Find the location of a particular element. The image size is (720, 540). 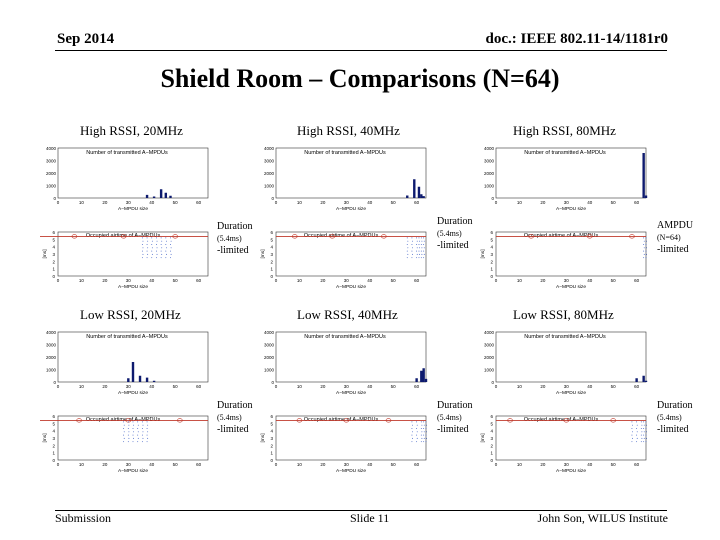

top-x-axis-label: A−MPDU size is located at coordinates (351, 209).